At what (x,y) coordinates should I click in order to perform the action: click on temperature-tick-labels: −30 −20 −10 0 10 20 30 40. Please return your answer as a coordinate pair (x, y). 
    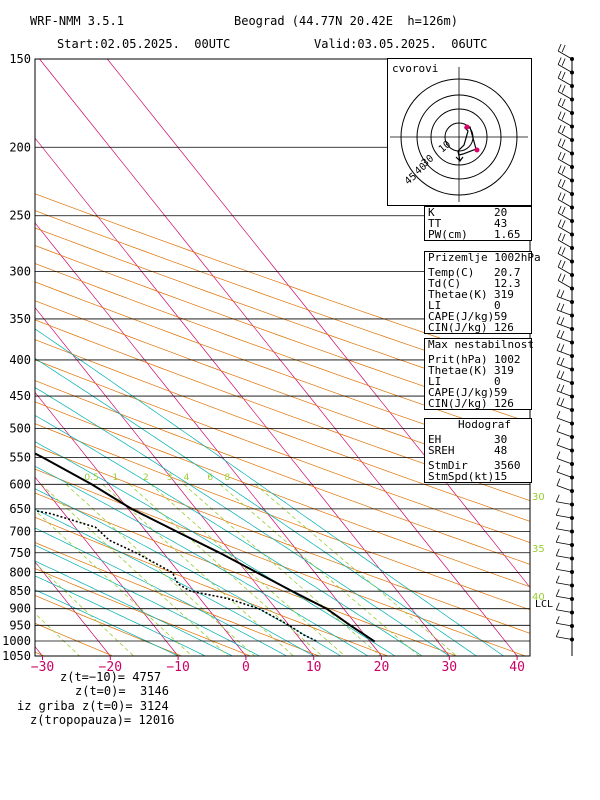
    Looking at the image, I should click on (278, 665).